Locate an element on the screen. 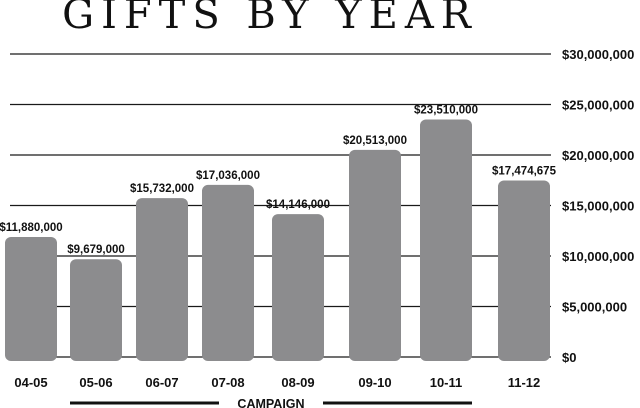 The width and height of the screenshot is (640, 408). x-tick-label: 05-06 is located at coordinates (95, 382).